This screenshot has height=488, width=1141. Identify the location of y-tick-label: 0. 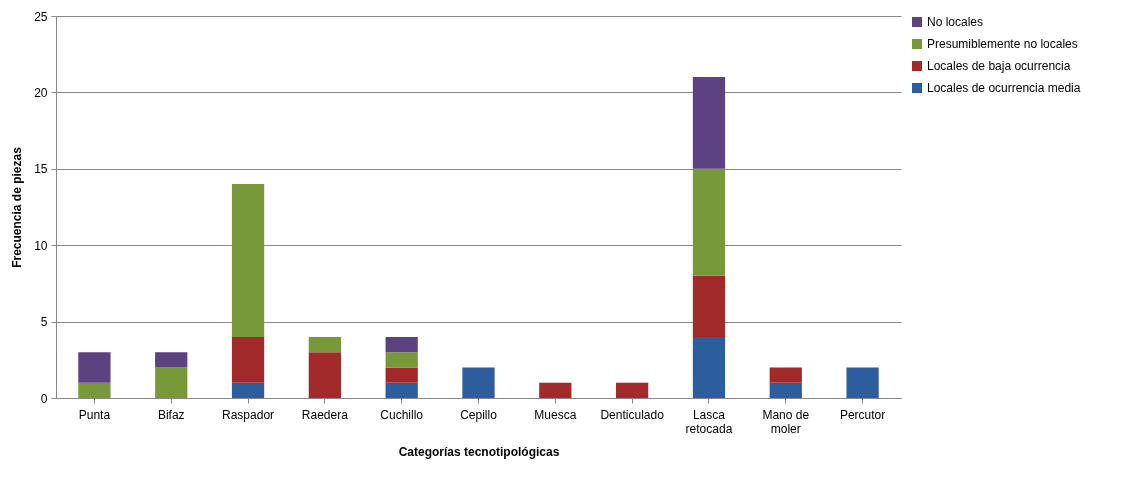
(44, 398).